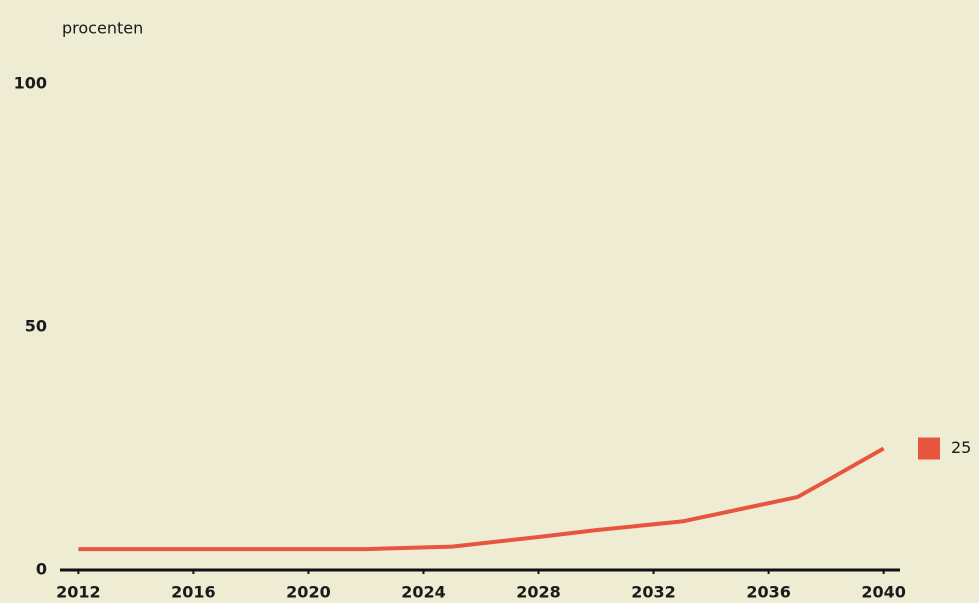 The image size is (979, 603). Describe the element at coordinates (308, 592) in the screenshot. I see `x-tick-label: 2020` at that location.